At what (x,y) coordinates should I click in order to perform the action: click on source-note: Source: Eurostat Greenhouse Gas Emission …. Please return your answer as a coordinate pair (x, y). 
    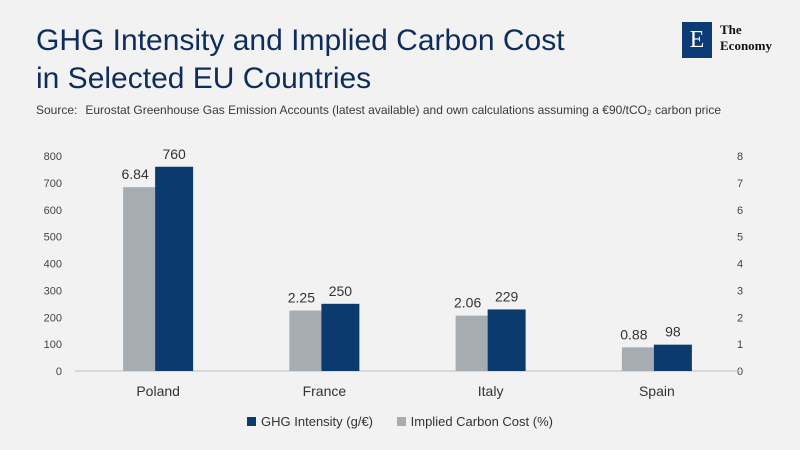
    Looking at the image, I should click on (378, 110).